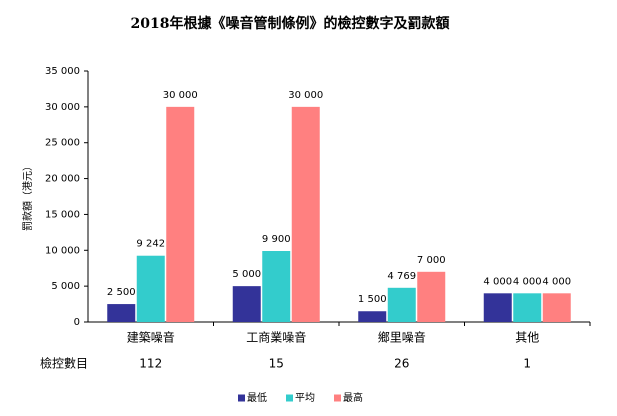  What do you see at coordinates (151, 337) in the screenshot?
I see `x-tick-label: 建築噪音` at bounding box center [151, 337].